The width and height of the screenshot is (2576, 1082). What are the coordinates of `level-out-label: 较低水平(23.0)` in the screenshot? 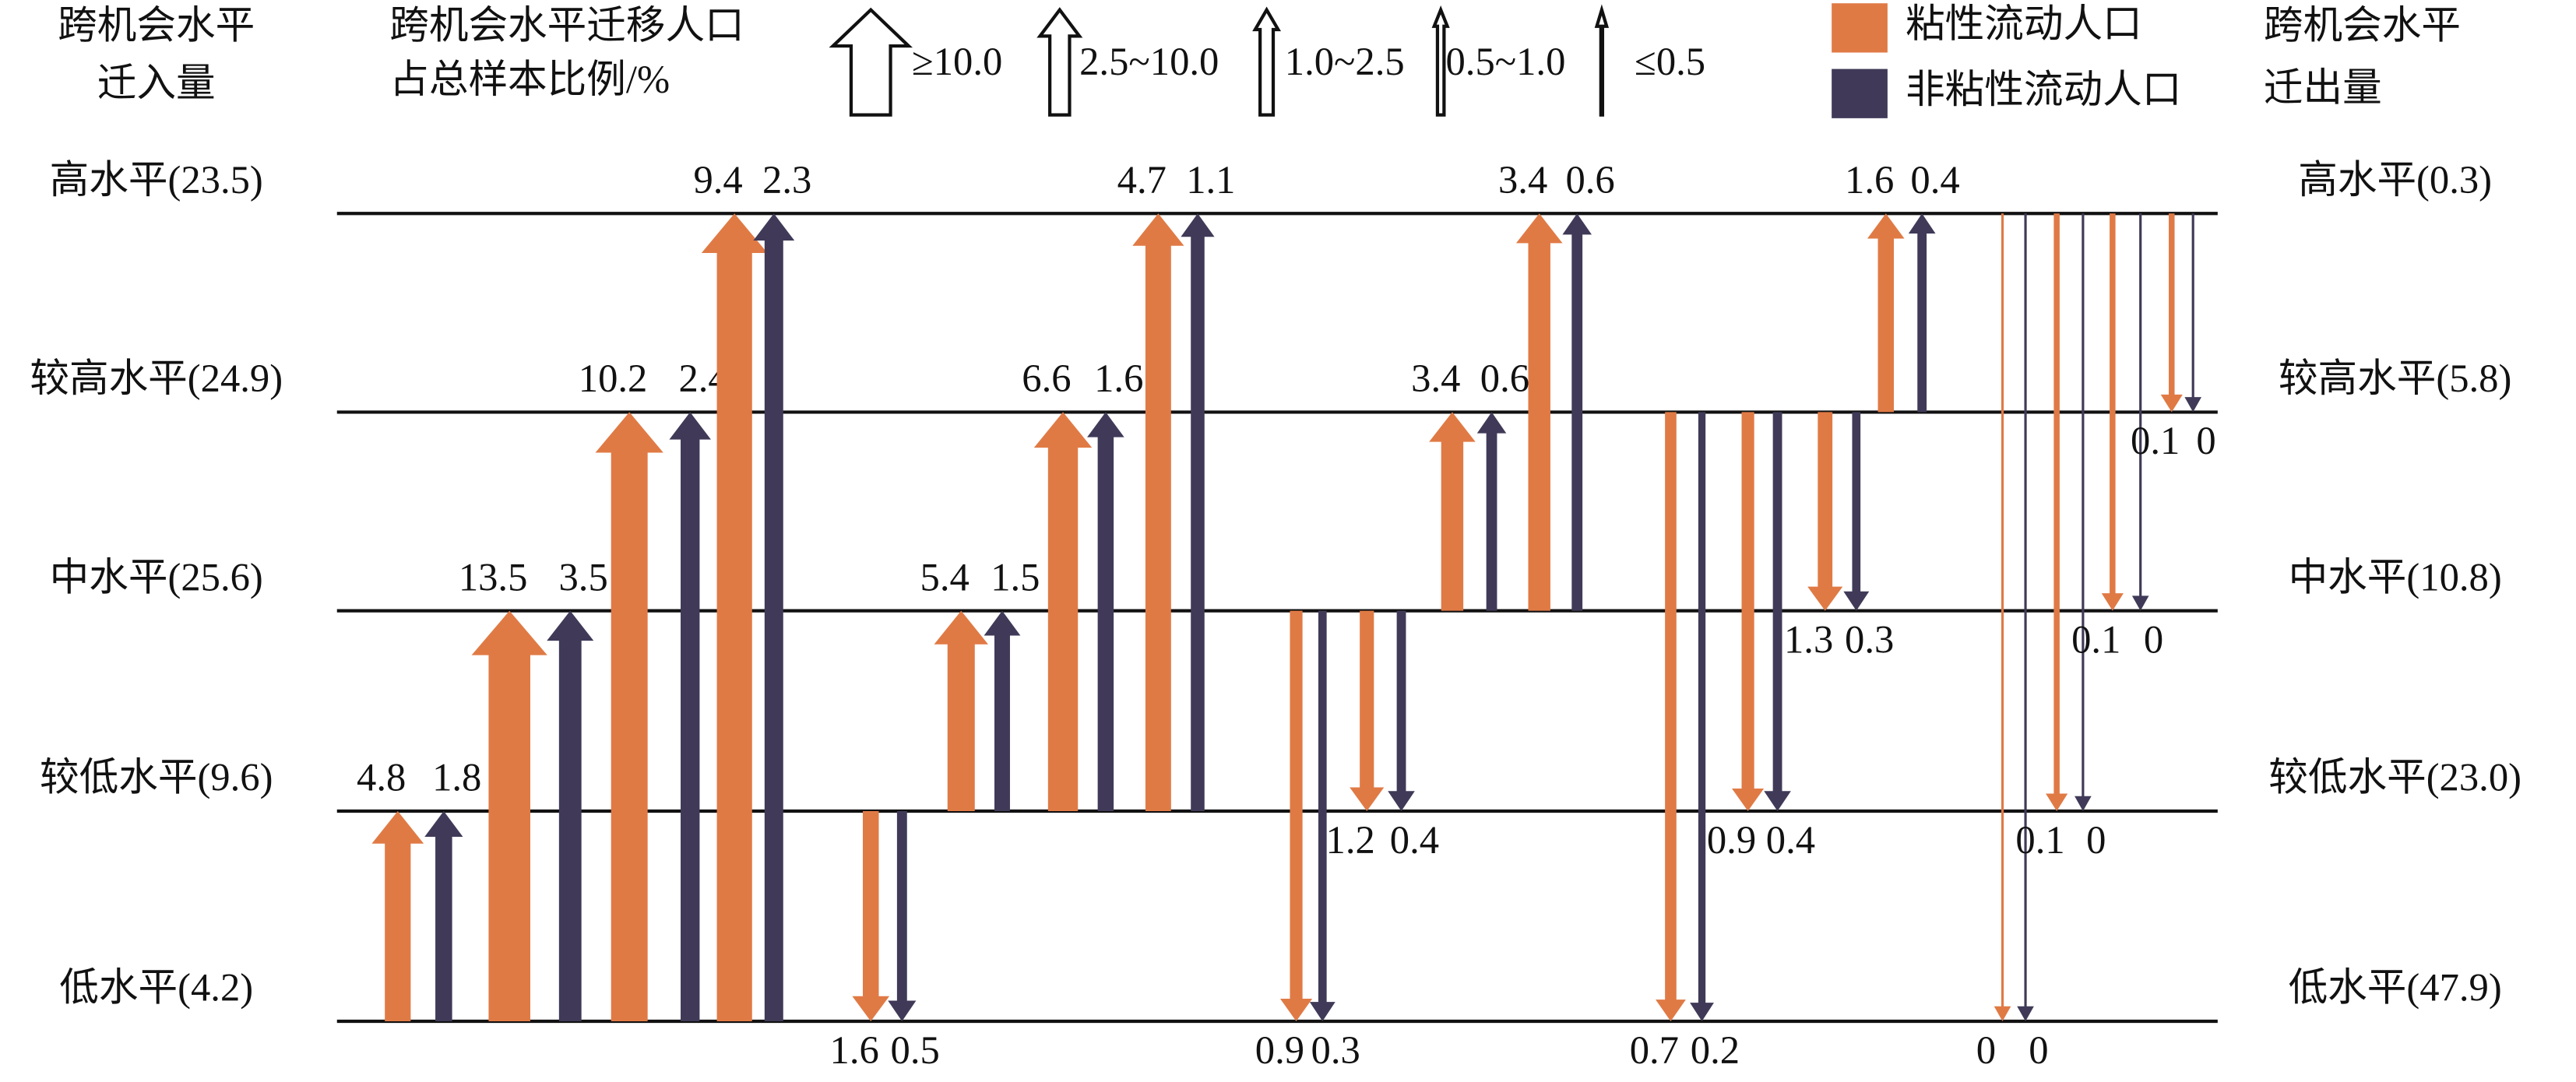 It's located at (2394, 777).